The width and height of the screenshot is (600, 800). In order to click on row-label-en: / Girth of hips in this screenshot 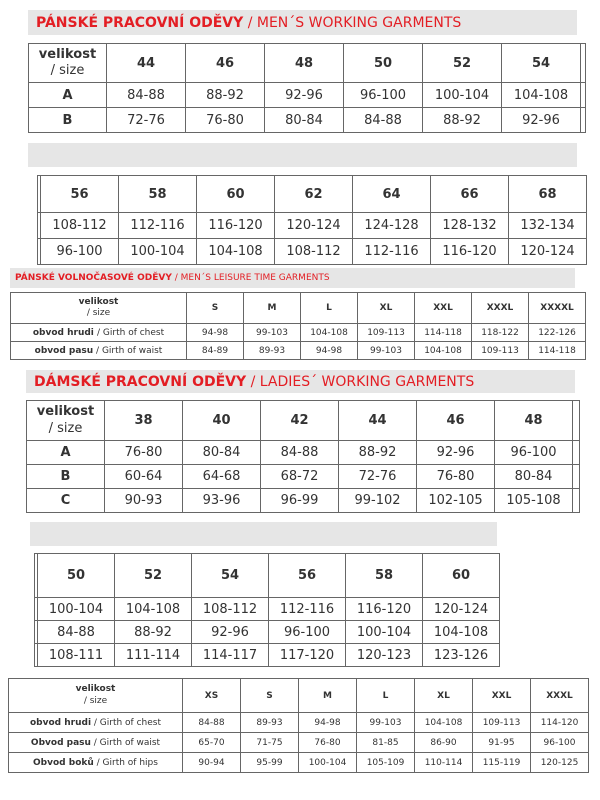, I will do `click(125, 762)`.